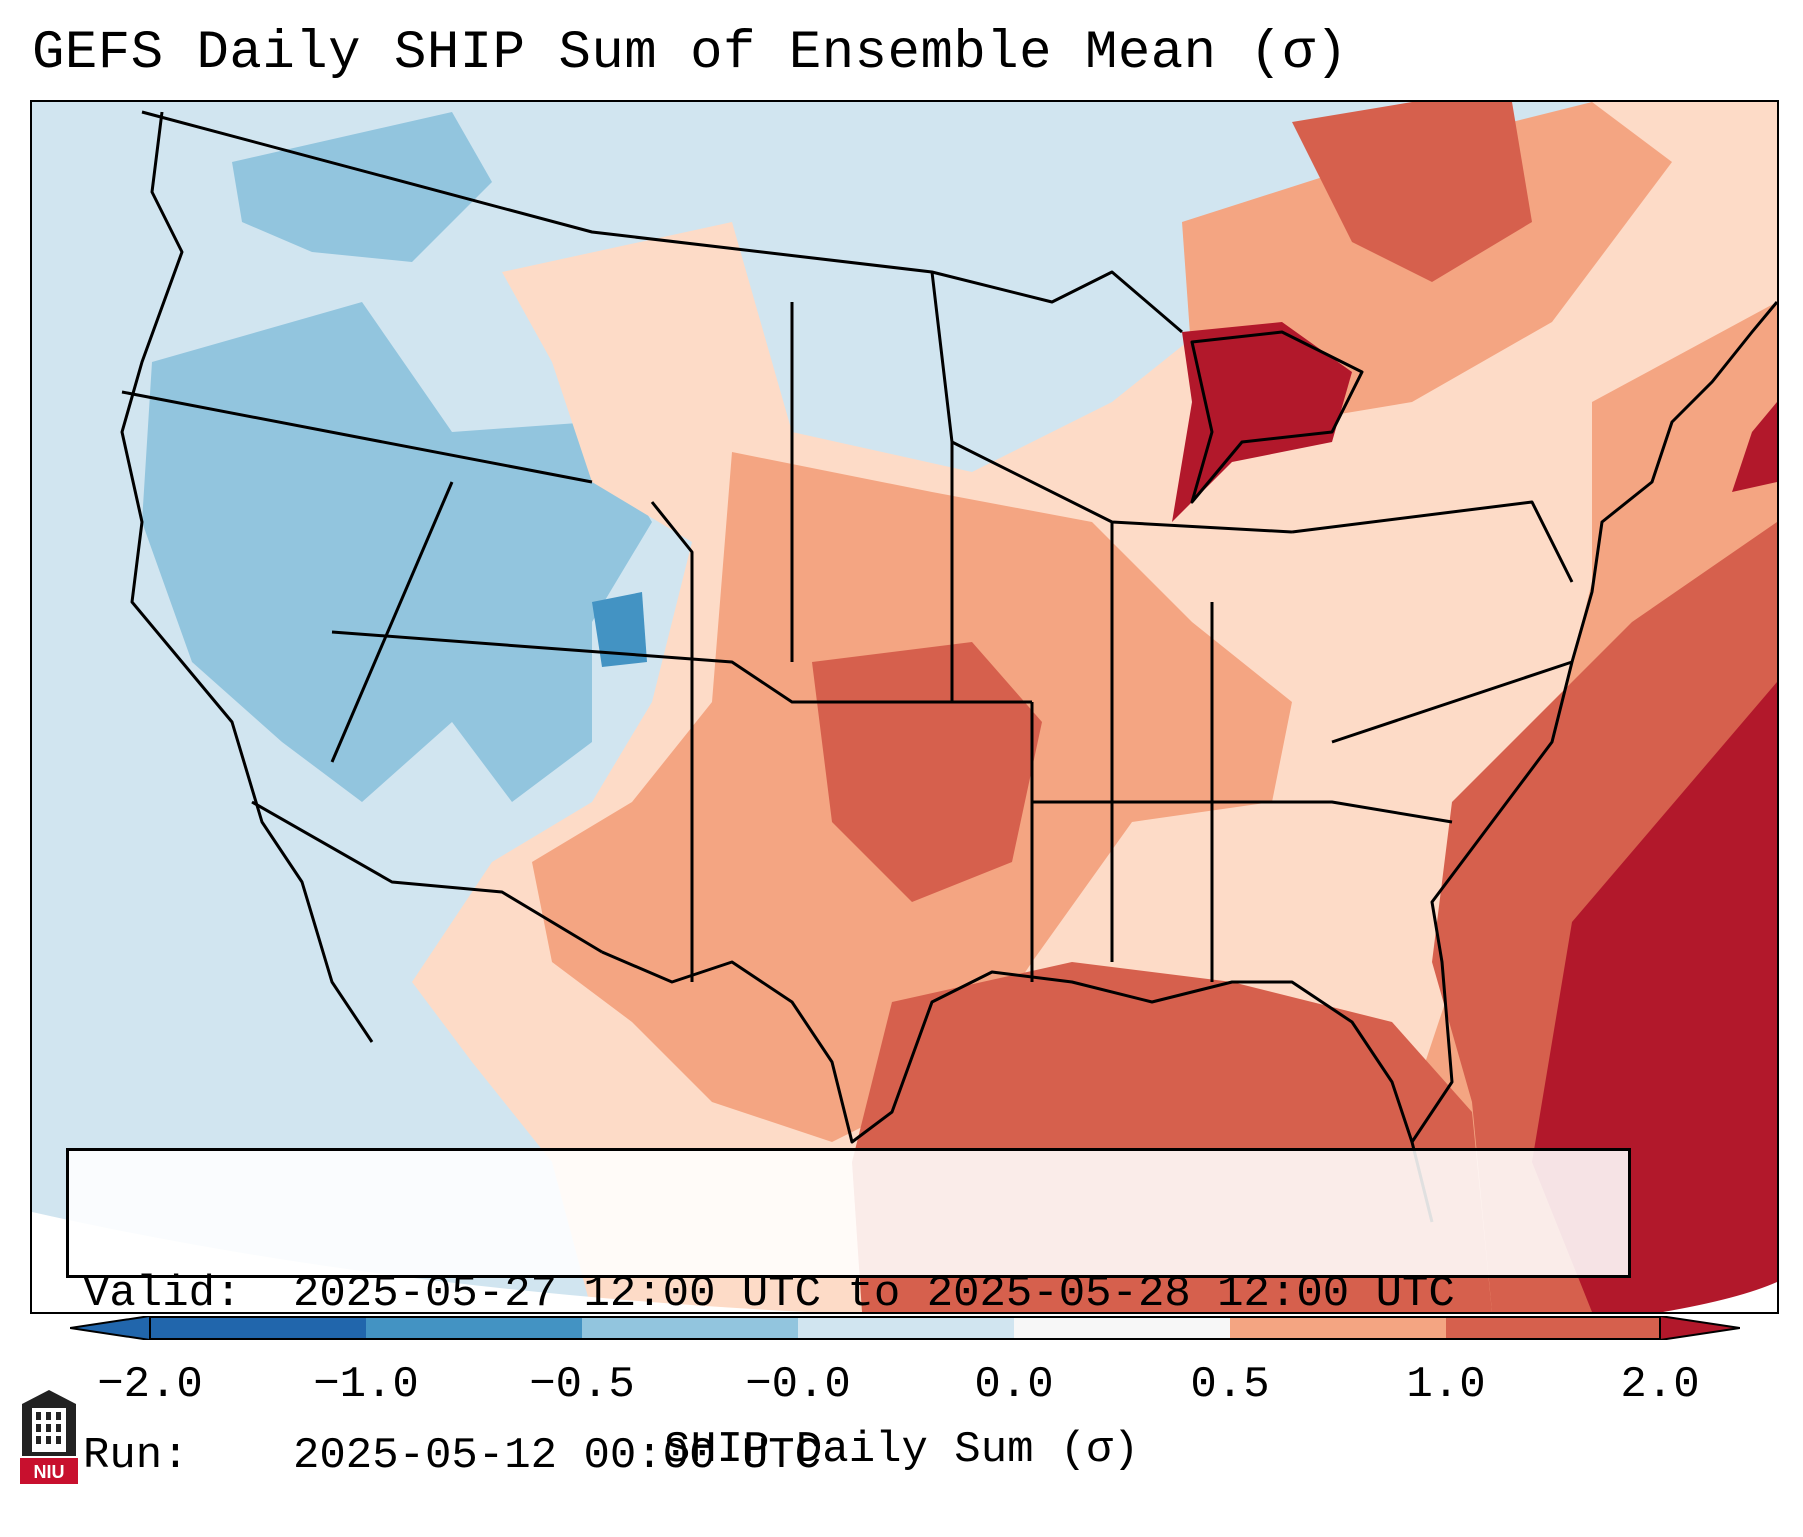 The width and height of the screenshot is (1803, 1537). I want to click on colorbar-tick-label: −0.0, so click(798, 1385).